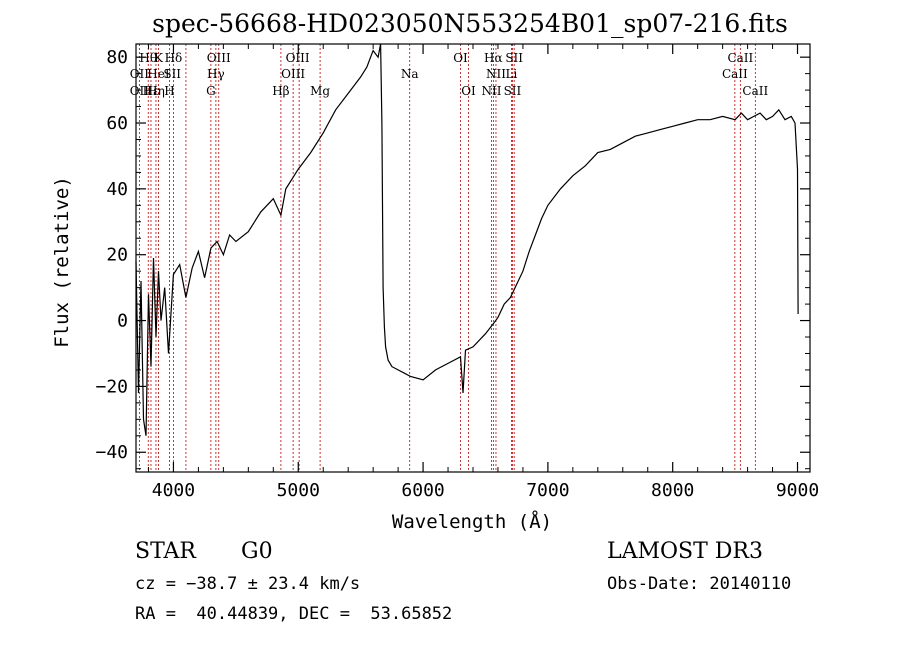  Describe the element at coordinates (216, 74) in the screenshot. I see `line-label: Hγ` at that location.